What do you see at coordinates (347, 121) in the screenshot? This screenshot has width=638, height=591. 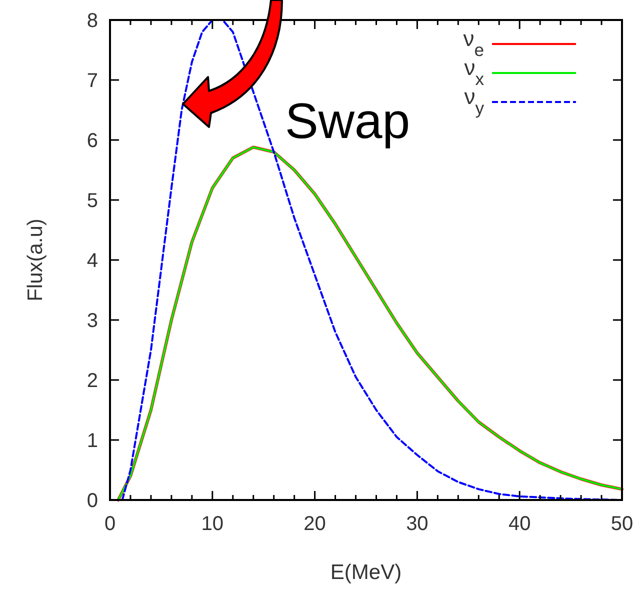 I see `annotation: Swap` at bounding box center [347, 121].